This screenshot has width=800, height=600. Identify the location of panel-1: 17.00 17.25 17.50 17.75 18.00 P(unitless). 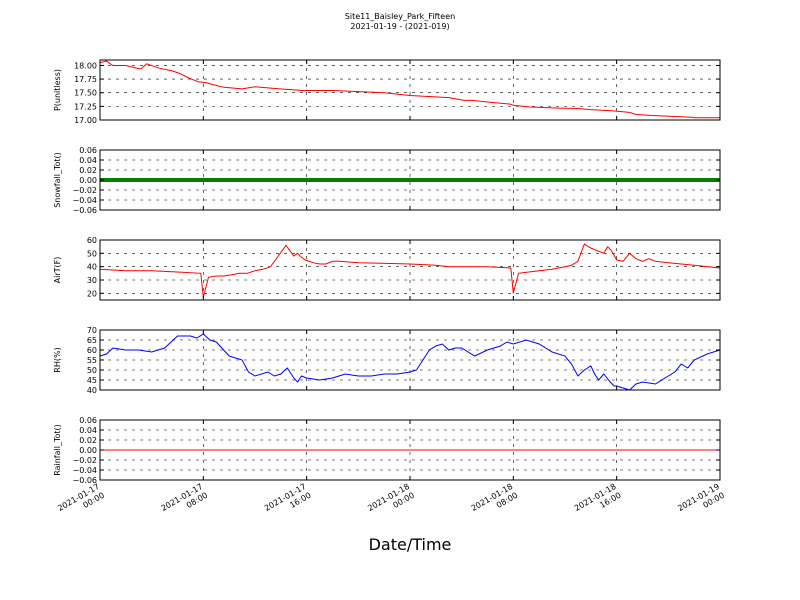
(387, 92).